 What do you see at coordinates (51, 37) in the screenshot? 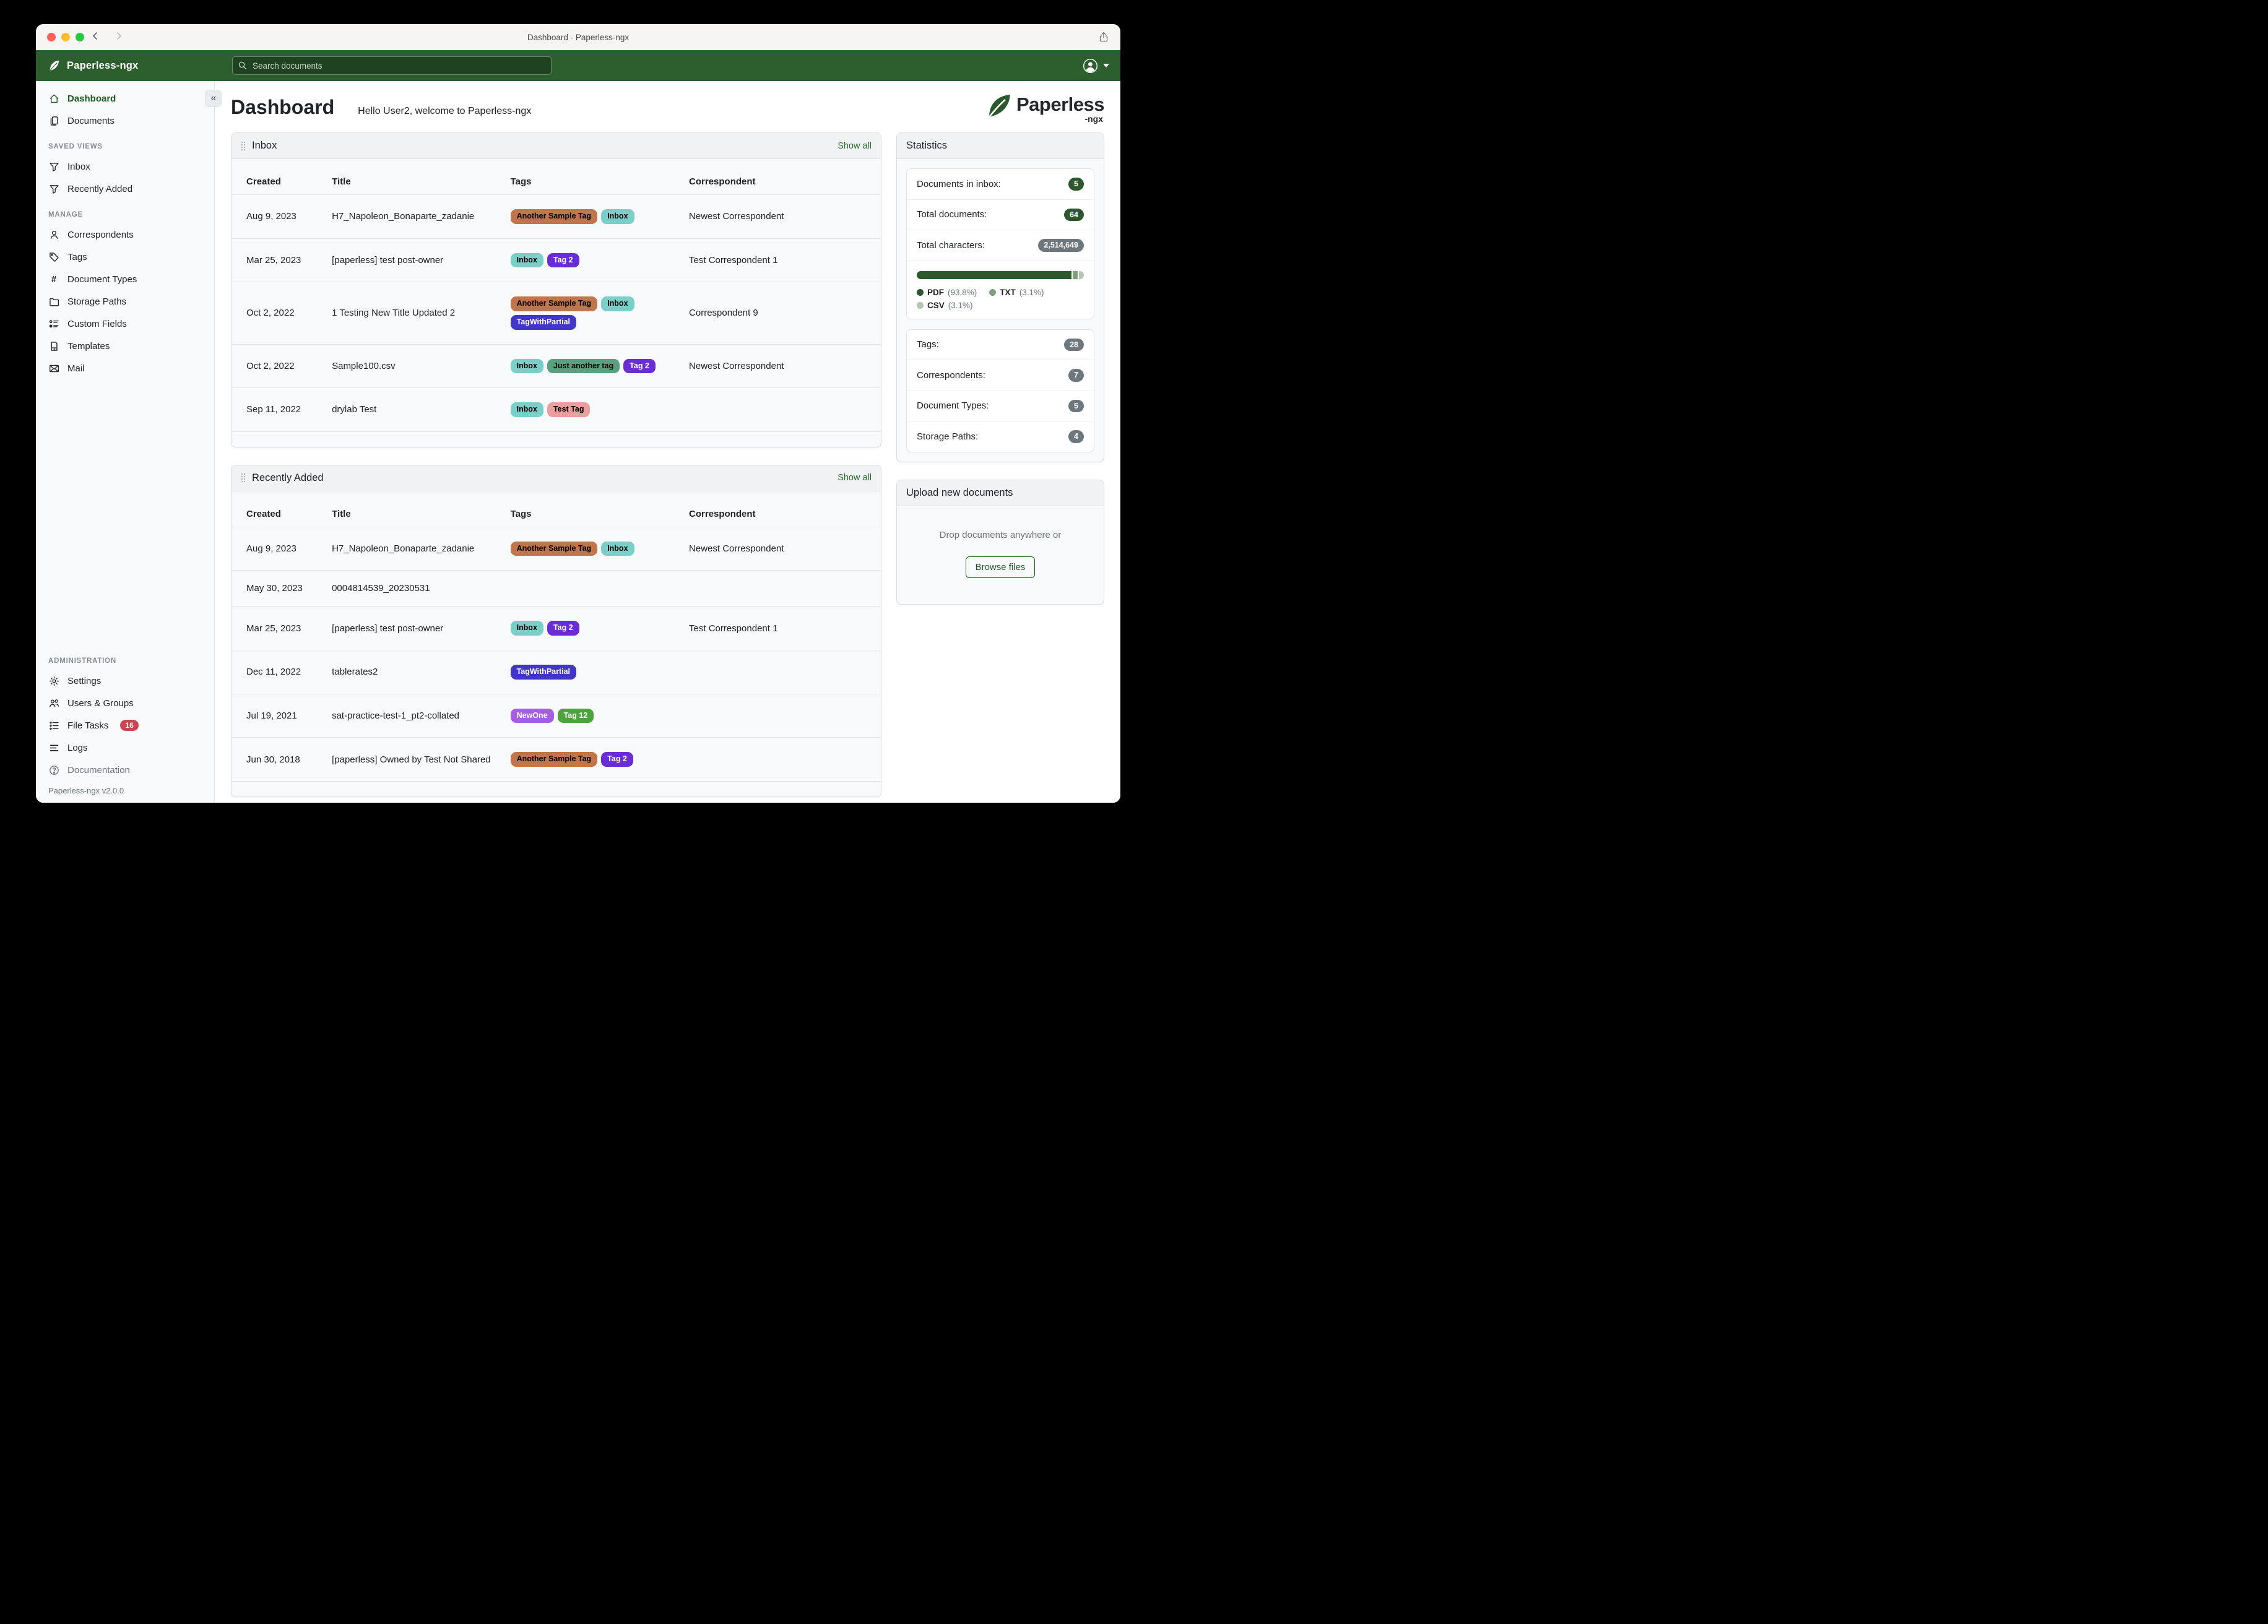
I see `close-window-button` at bounding box center [51, 37].